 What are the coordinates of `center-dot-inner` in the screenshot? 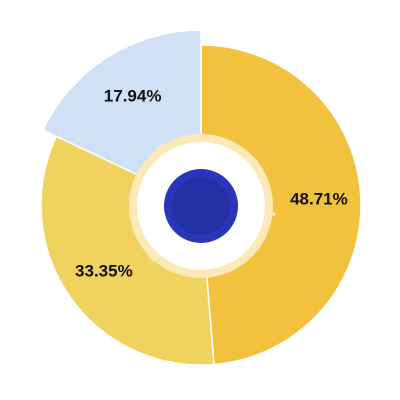 It's located at (201, 206).